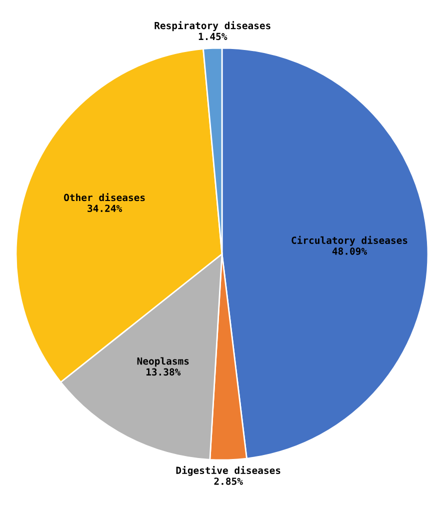  I want to click on data-label: 1.45%, so click(213, 36).